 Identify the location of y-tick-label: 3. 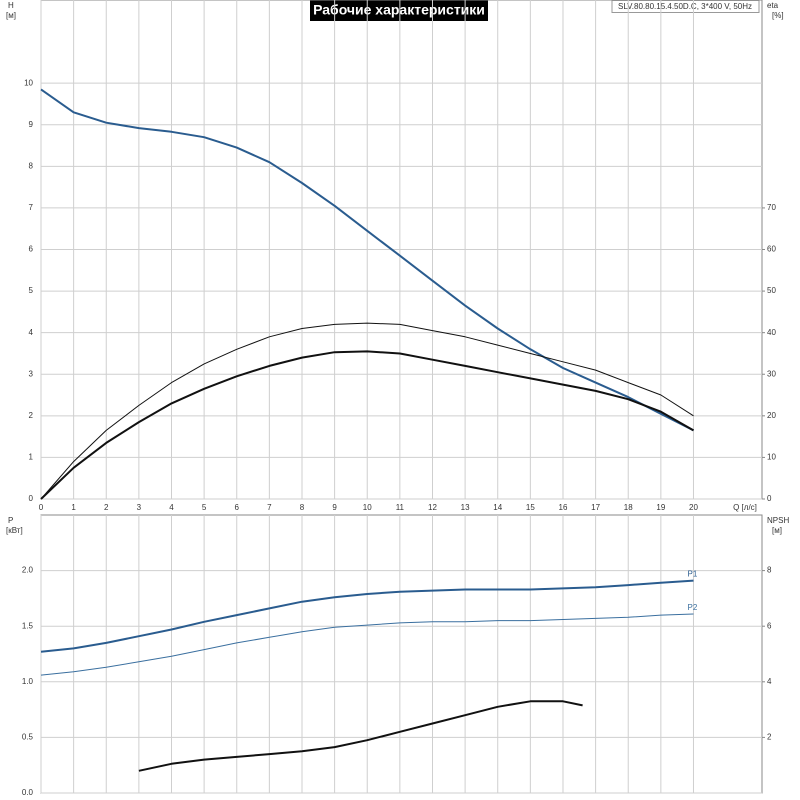
(31, 373).